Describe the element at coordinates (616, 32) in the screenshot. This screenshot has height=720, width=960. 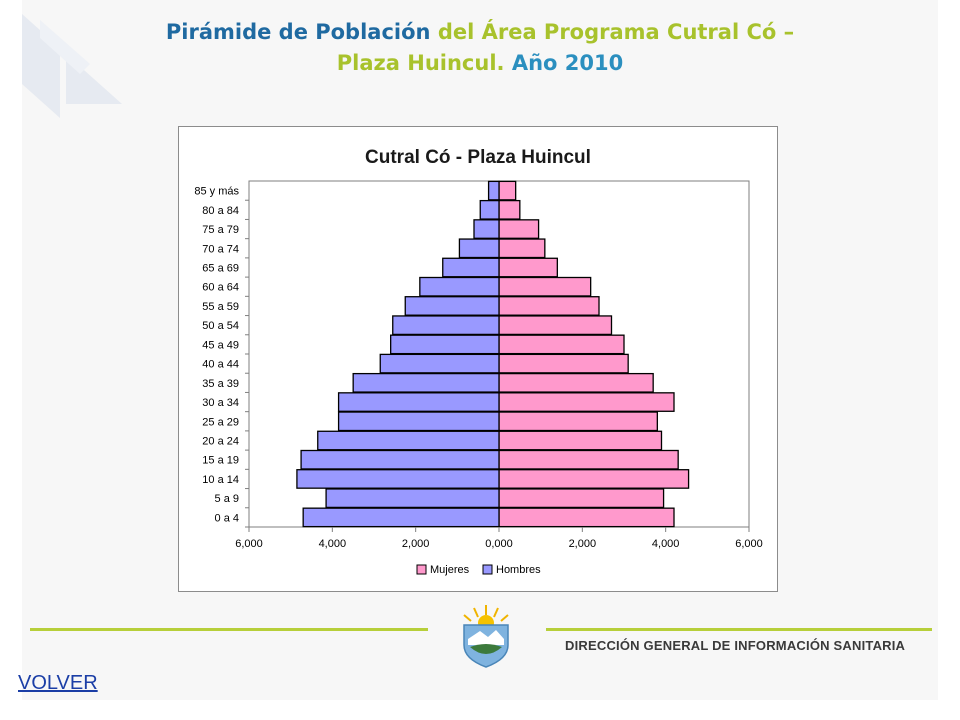
I see `slide-title-part-2: del Área Programa Cutral Có –` at that location.